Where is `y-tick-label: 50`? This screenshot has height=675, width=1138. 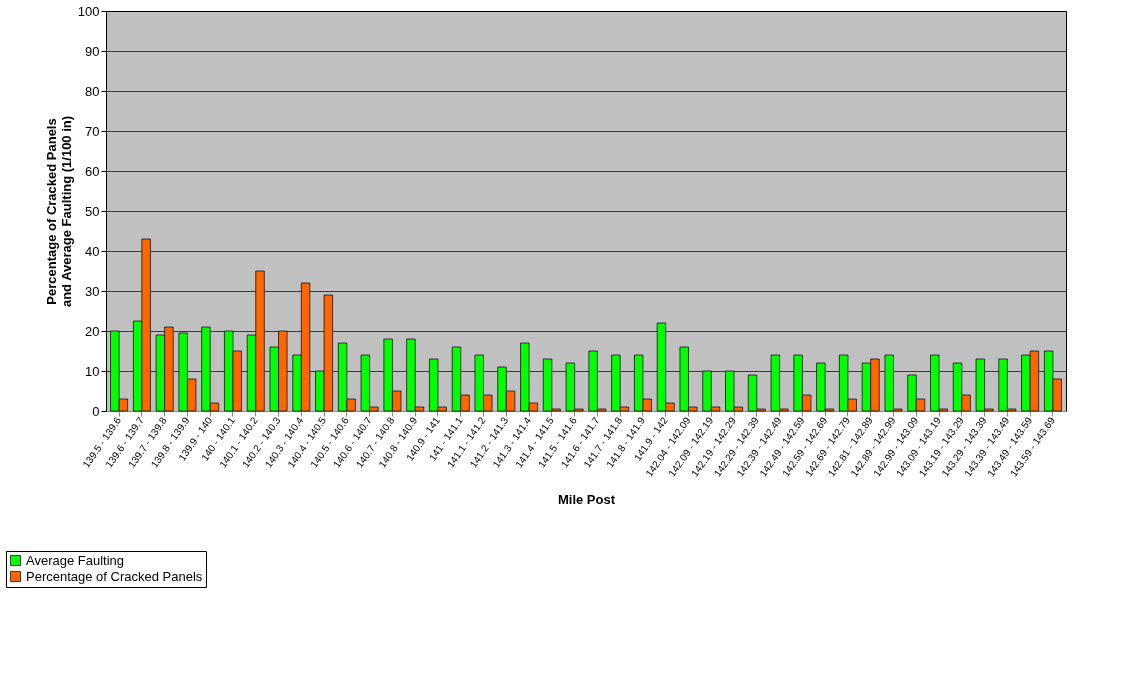
y-tick-label: 50 is located at coordinates (92, 211).